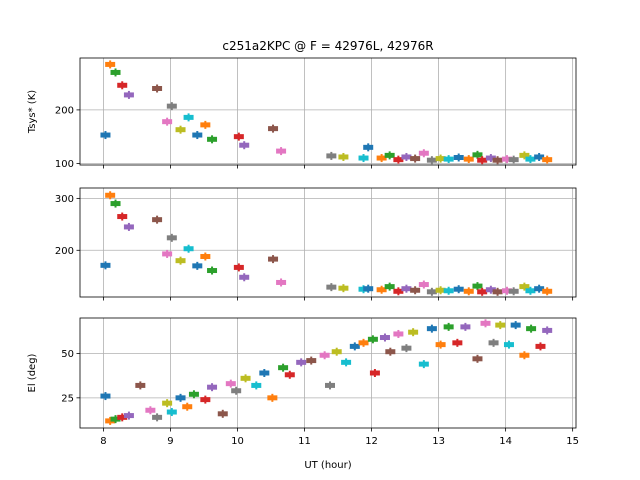 The image size is (640, 480). What do you see at coordinates (64, 199) in the screenshot?
I see `y-tick-label: 300` at bounding box center [64, 199].